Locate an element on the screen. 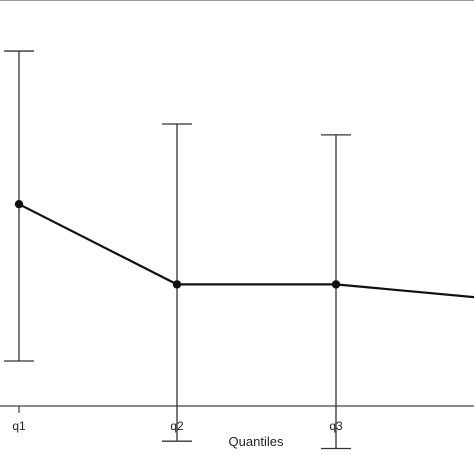  x-tick-label-q3: q3 is located at coordinates (336, 426).